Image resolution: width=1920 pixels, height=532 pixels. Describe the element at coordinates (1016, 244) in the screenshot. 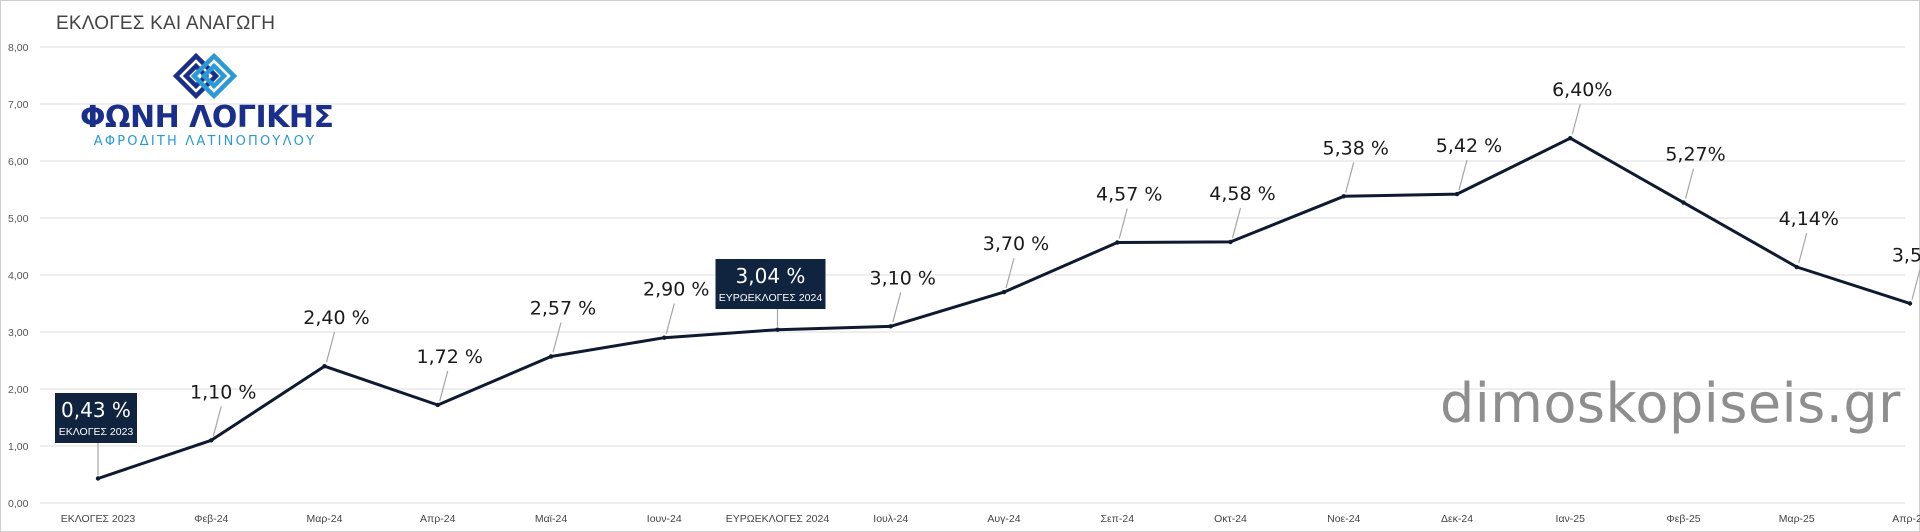

I see `data-label: 3,70 %` at that location.